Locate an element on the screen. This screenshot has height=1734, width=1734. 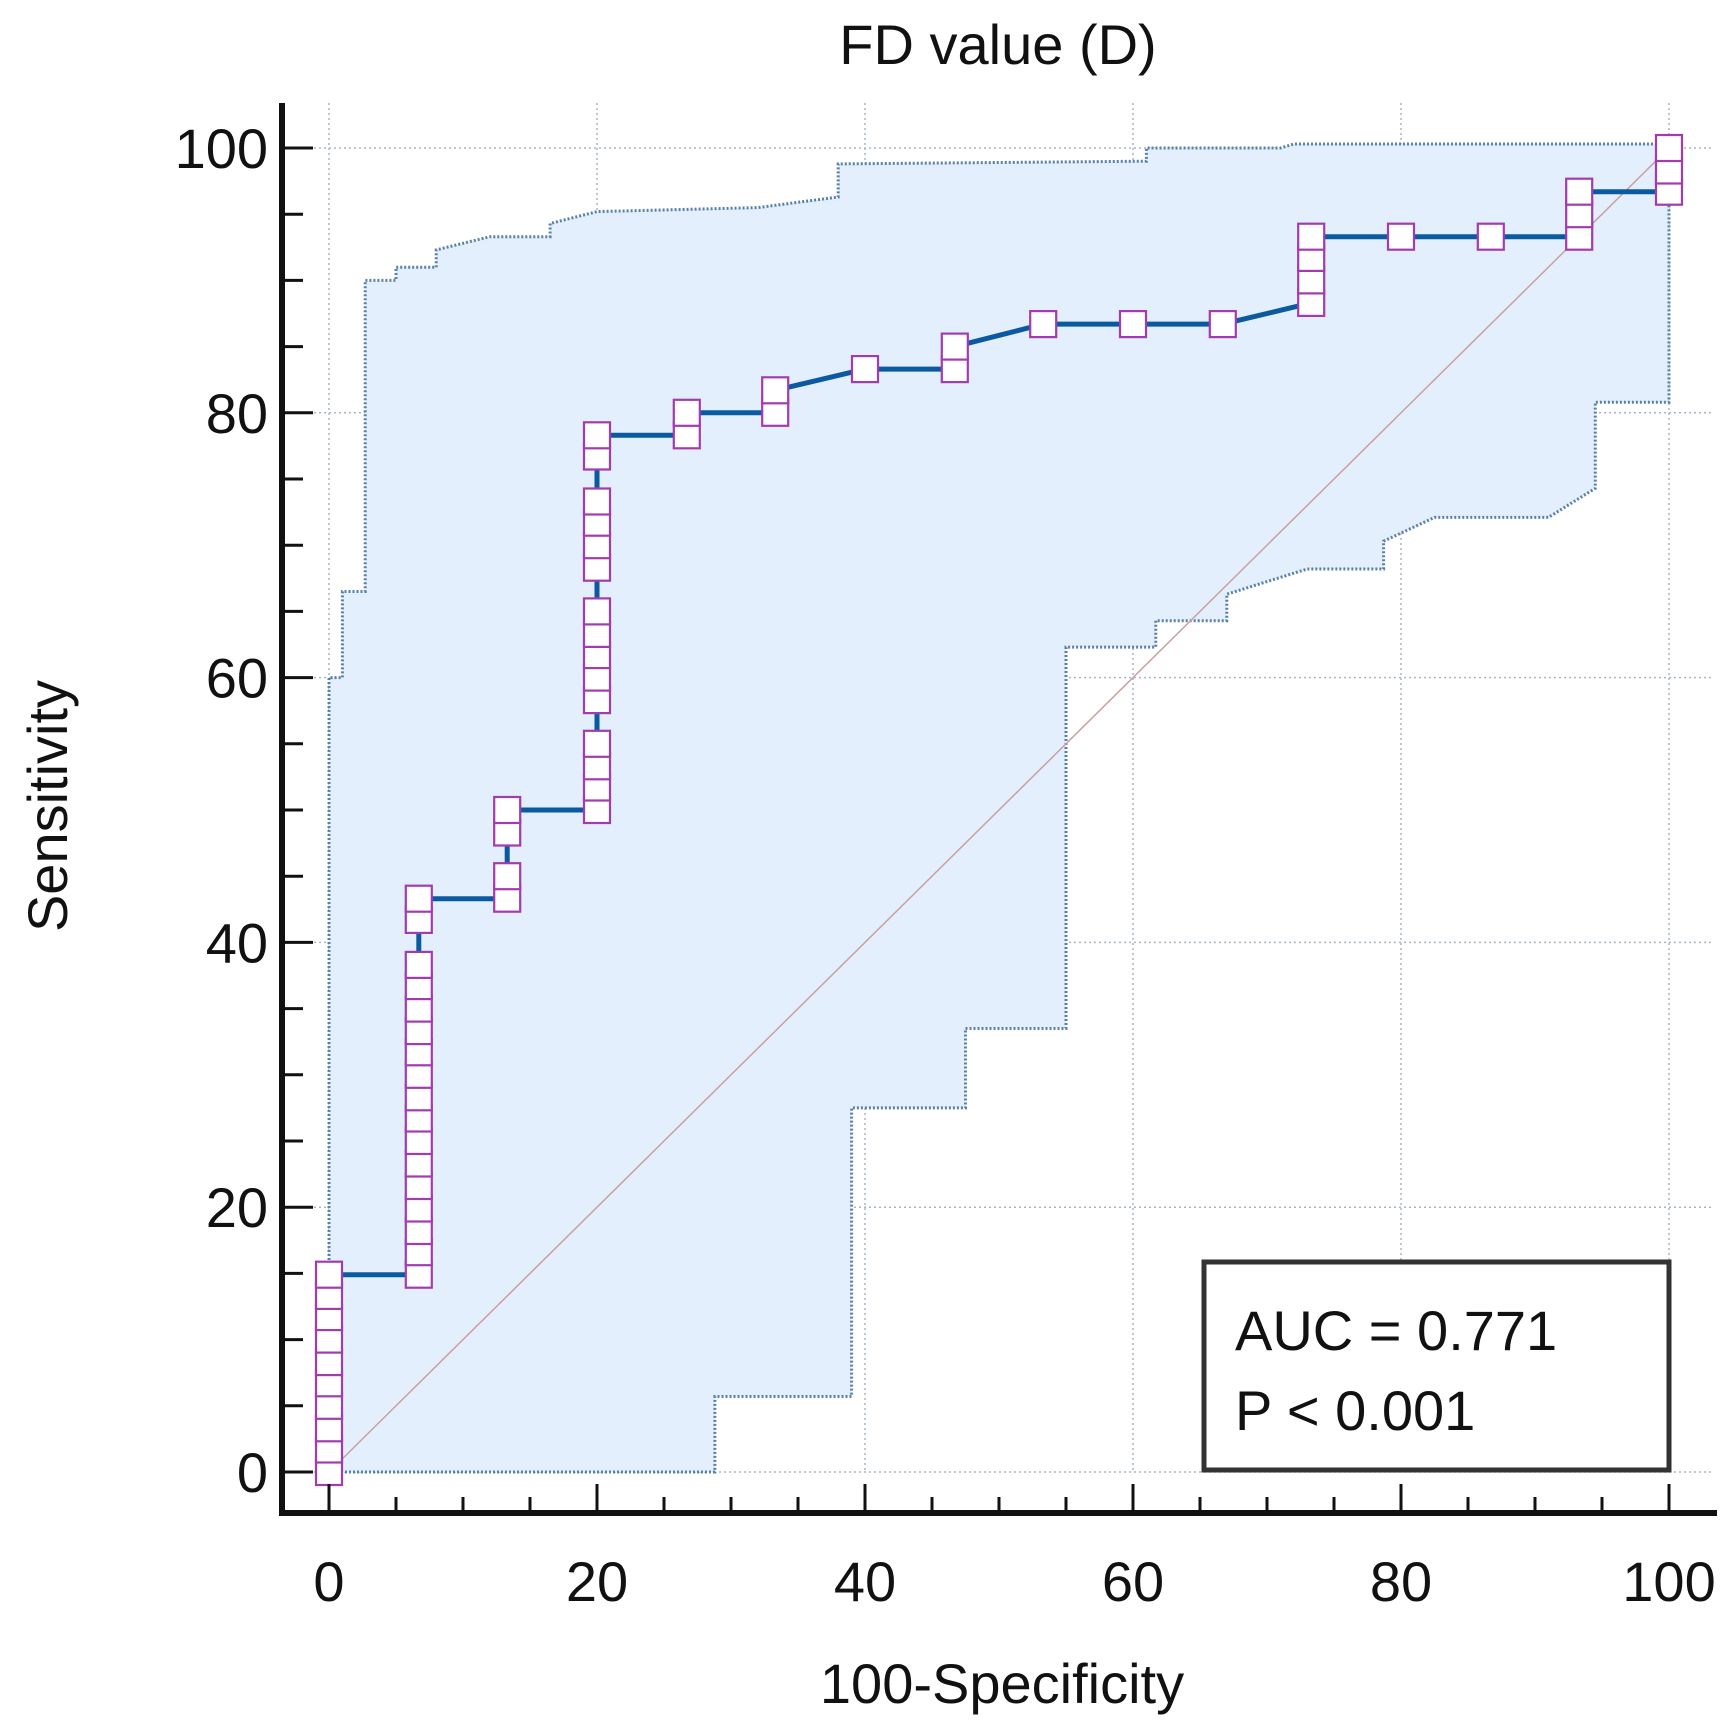
y-axis-label: Sensitivity is located at coordinates (47, 806).